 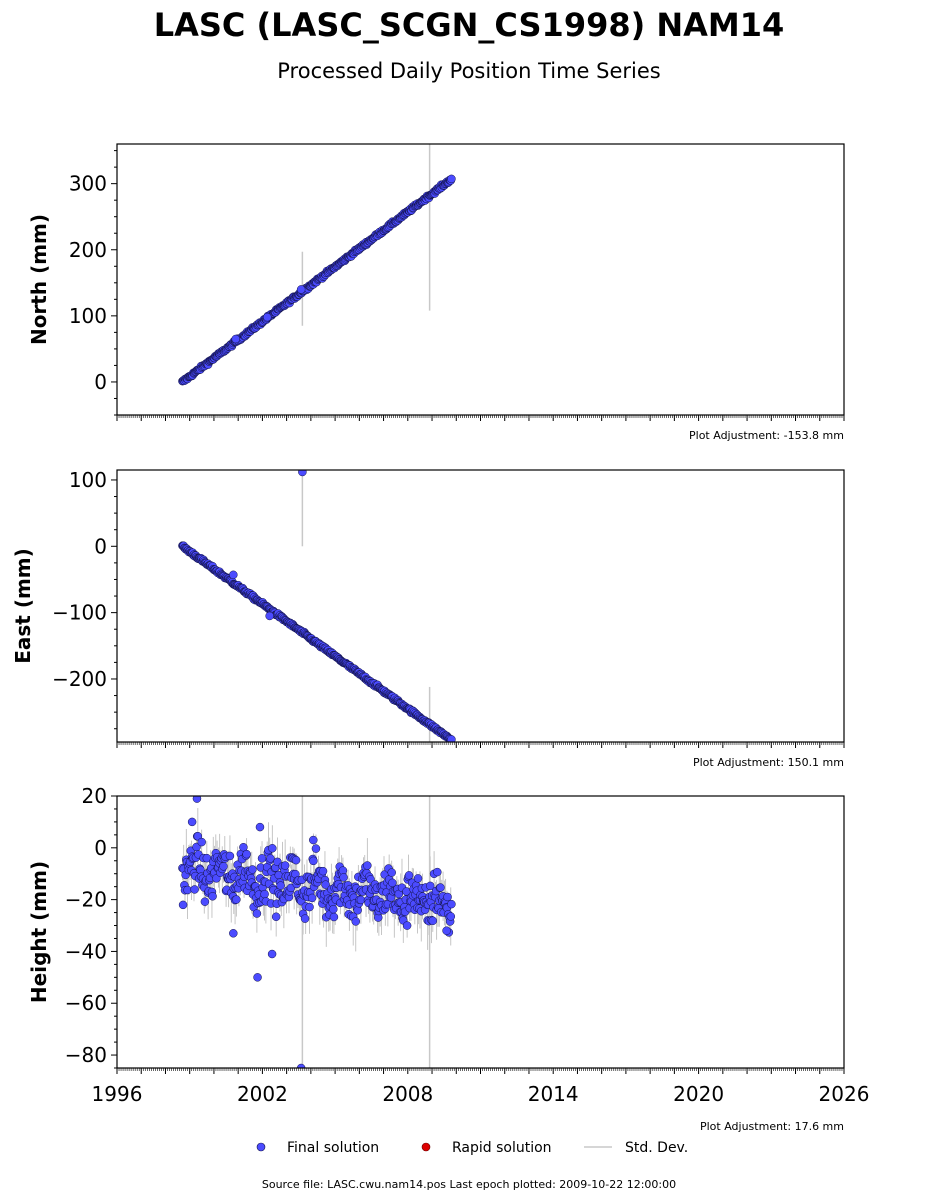 What do you see at coordinates (656, 1148) in the screenshot?
I see `legend-stddev-label: Std. Dev.` at bounding box center [656, 1148].